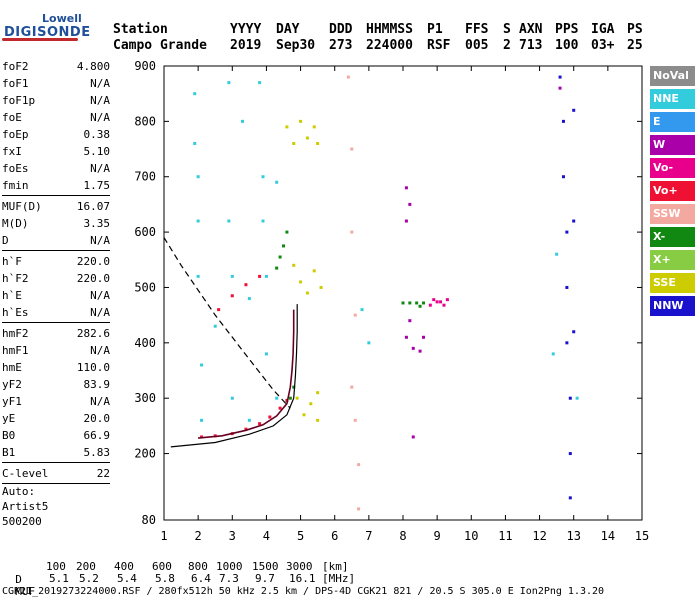  What do you see at coordinates (124, 566) in the screenshot?
I see `footer-d-value: 400` at bounding box center [124, 566].